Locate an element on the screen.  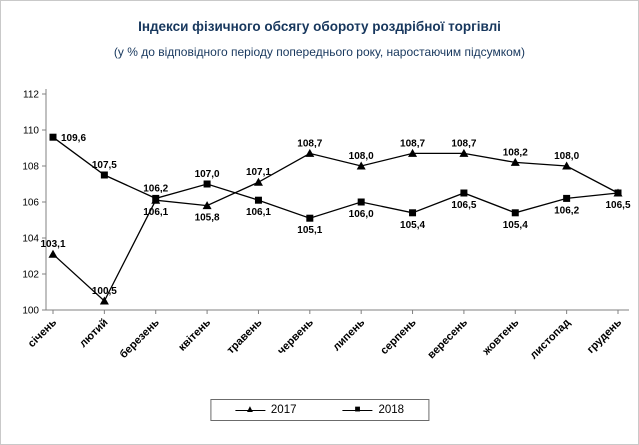
svg-text: 104 is located at coordinates (30, 239).